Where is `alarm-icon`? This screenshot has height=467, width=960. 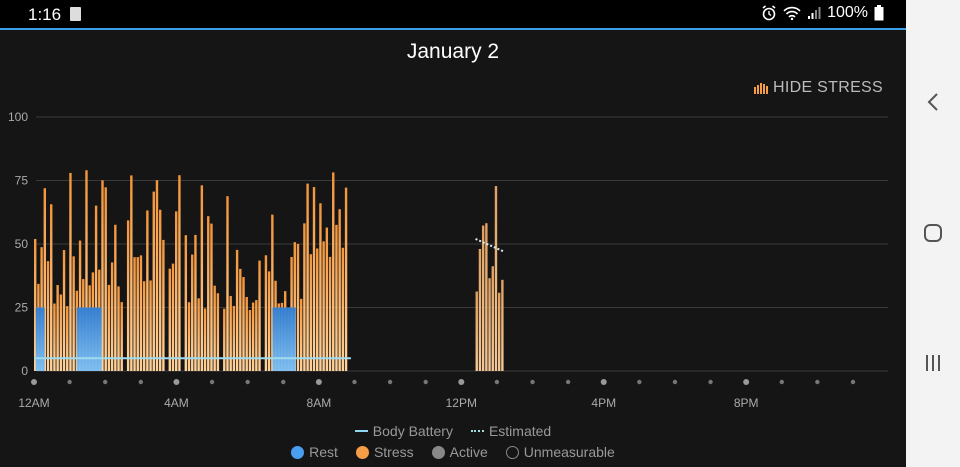
alarm-icon is located at coordinates (769, 13).